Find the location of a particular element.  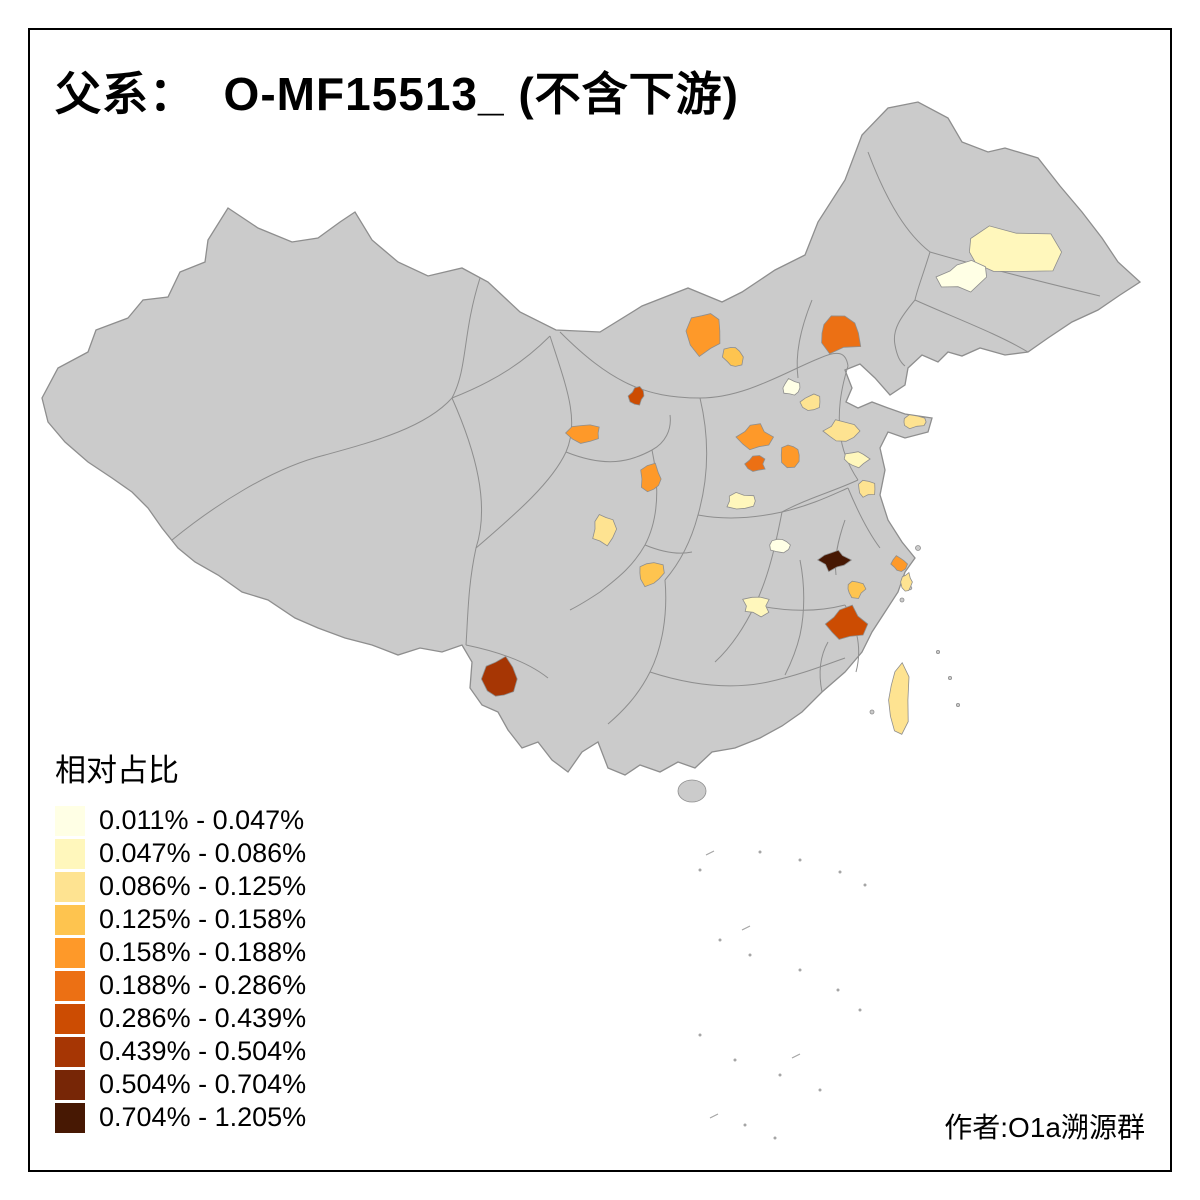

legend-item: 0.704% - 1.205% is located at coordinates (180, 1117).